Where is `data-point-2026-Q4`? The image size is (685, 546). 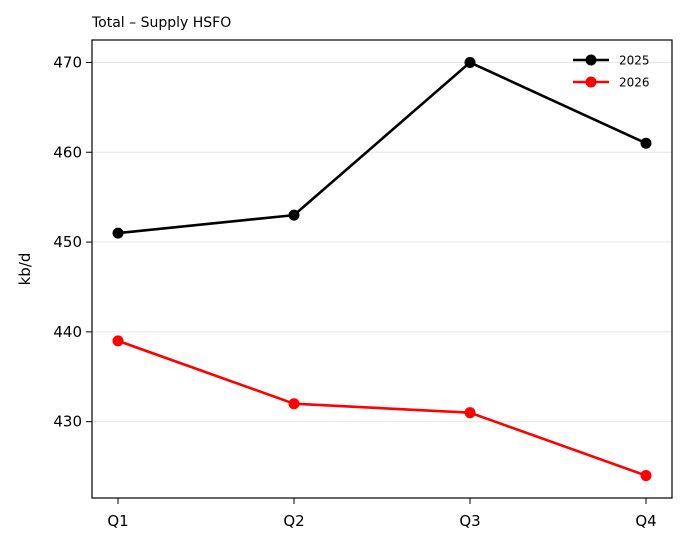
data-point-2026-Q4 is located at coordinates (646, 476).